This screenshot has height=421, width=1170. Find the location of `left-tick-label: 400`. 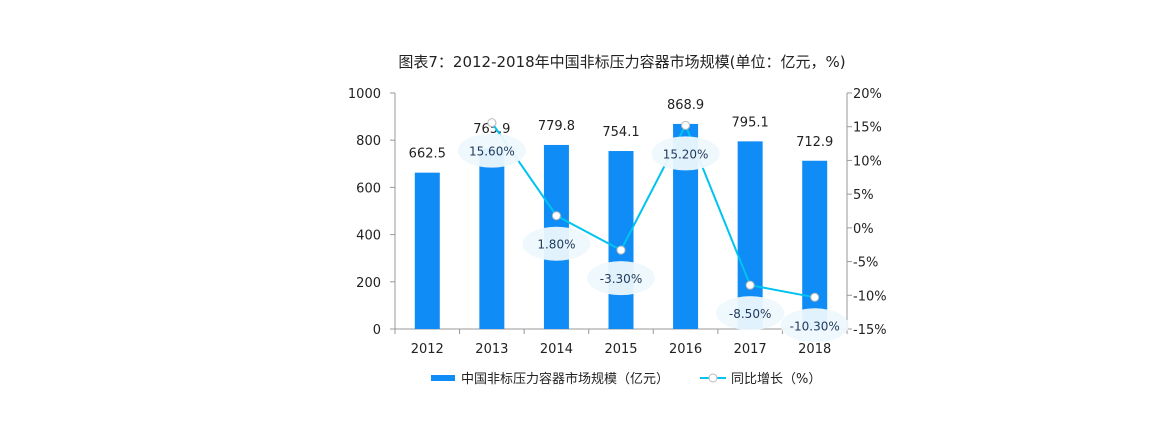

left-tick-label: 400 is located at coordinates (368, 236).